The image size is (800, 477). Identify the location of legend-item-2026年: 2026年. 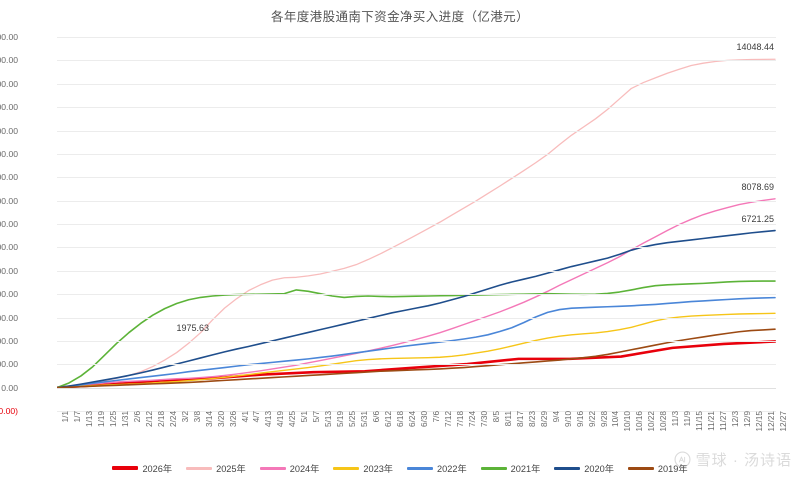
(142, 468).